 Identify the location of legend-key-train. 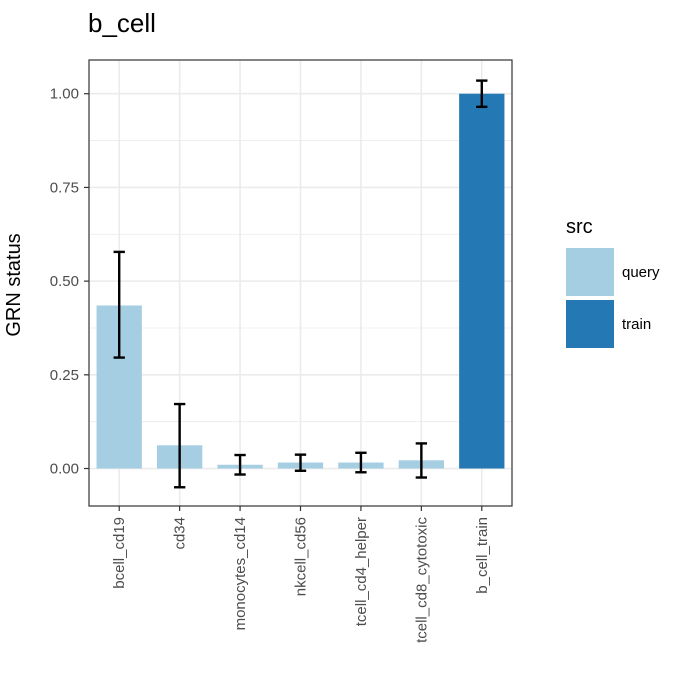
(590, 324).